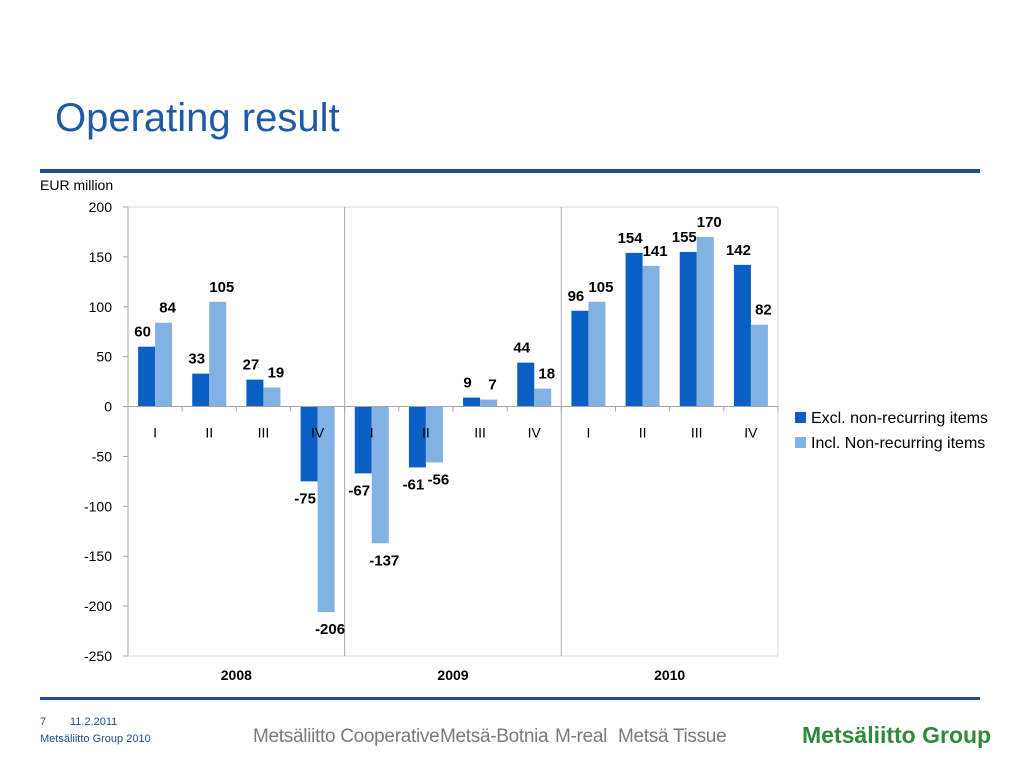 Image resolution: width=1024 pixels, height=768 pixels. I want to click on data-label-excl: 33, so click(196, 359).